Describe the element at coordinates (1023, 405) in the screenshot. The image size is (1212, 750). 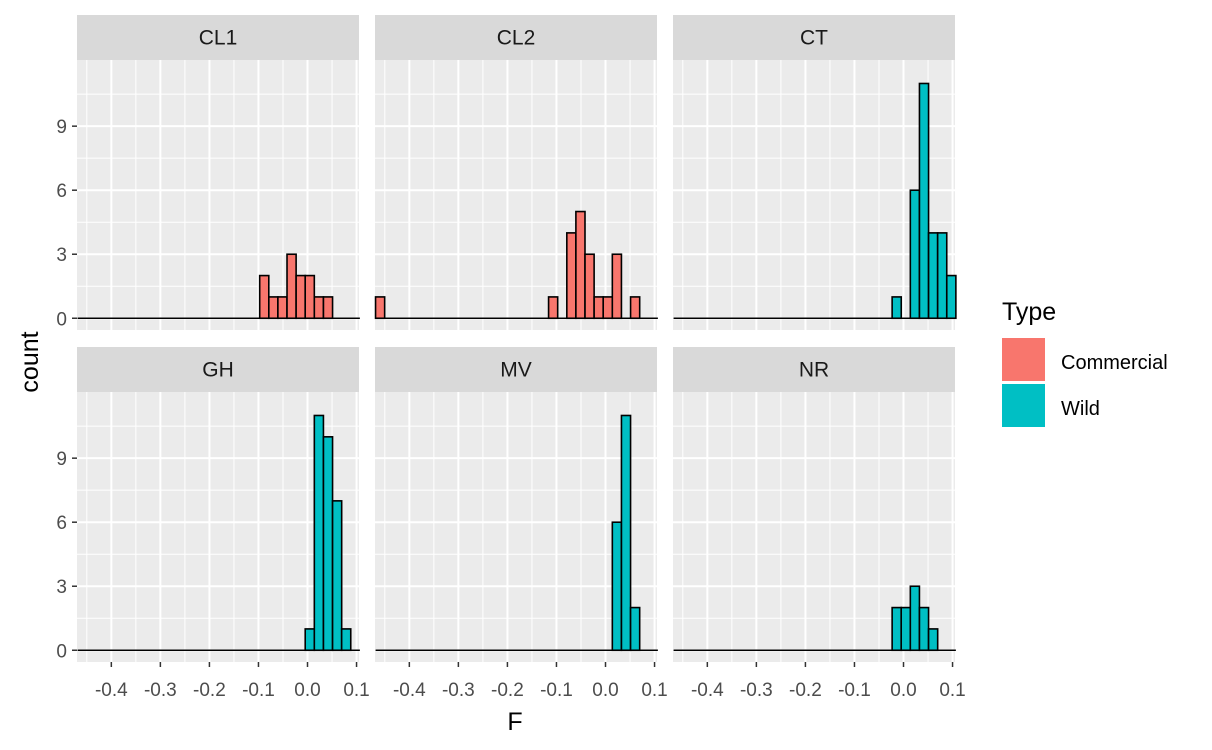
I see `legend-key-wild` at that location.